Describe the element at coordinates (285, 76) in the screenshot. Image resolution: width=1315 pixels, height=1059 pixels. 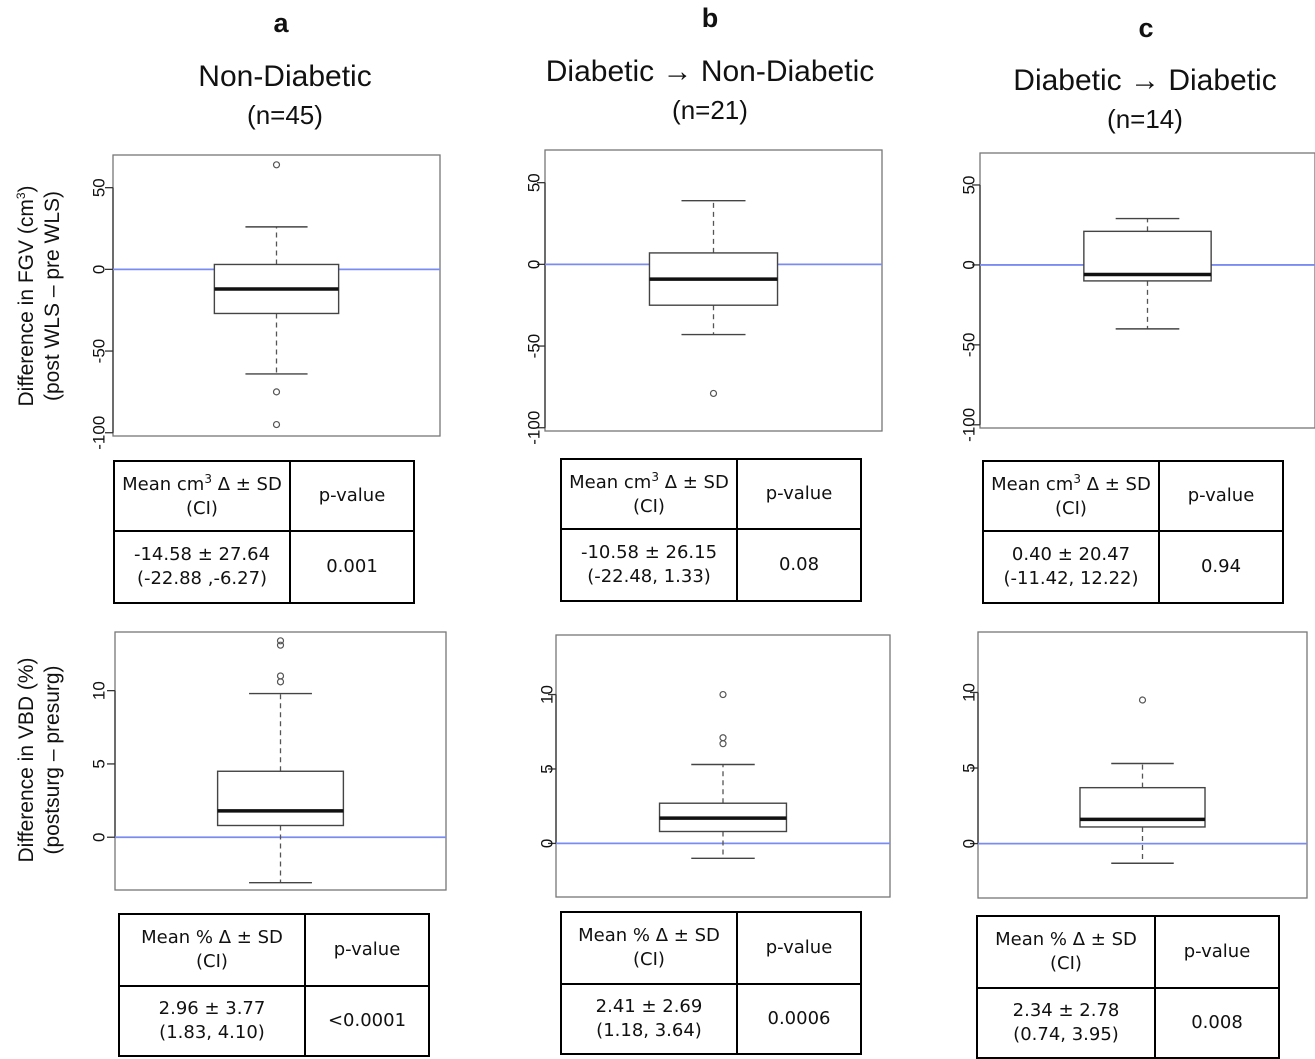
I see `column-title-a: Non-Diabetic` at that location.